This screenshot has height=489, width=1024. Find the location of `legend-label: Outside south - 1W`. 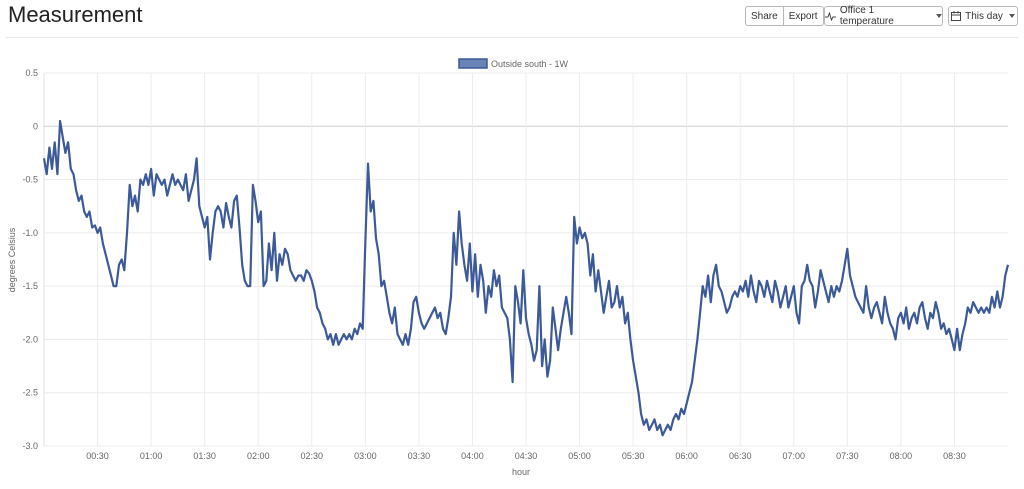

legend-label: Outside south - 1W is located at coordinates (530, 64).